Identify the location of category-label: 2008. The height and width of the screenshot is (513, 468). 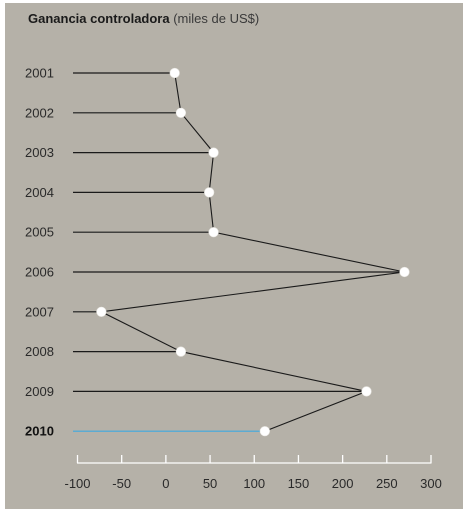
(39, 351).